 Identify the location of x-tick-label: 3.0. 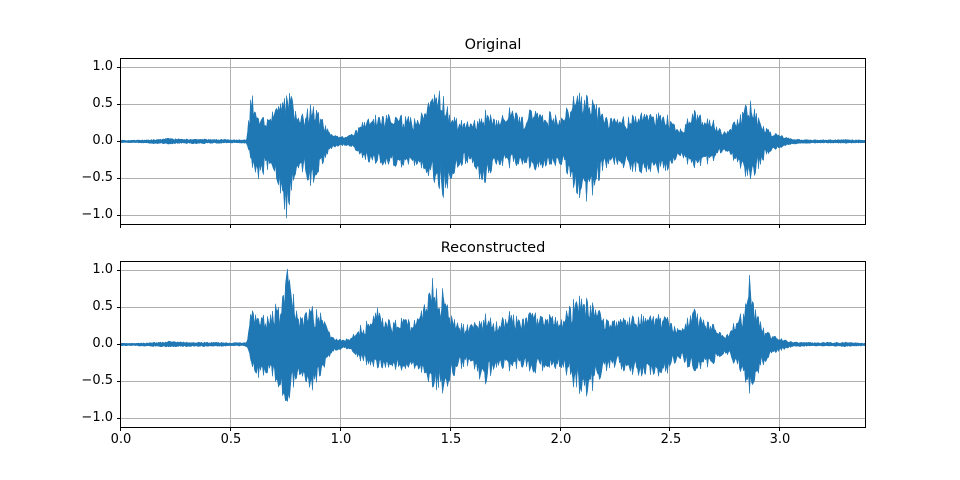
(780, 439).